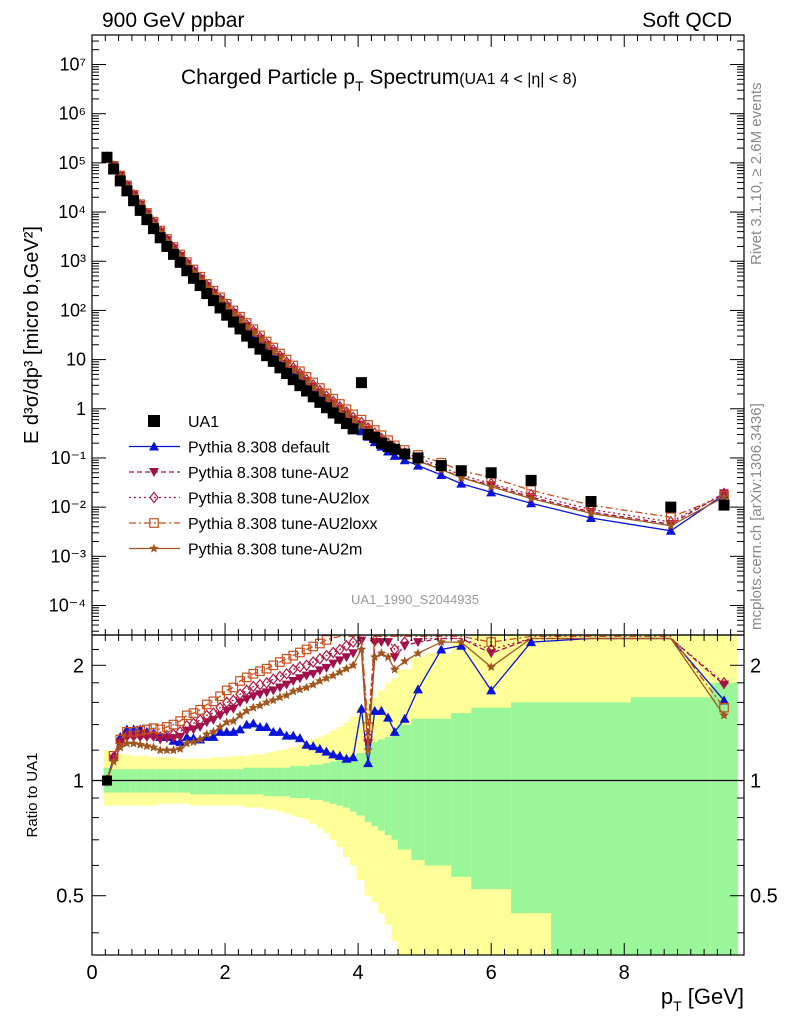  What do you see at coordinates (173, 20) in the screenshot?
I see `header-left: 900 GeV ppbar` at bounding box center [173, 20].